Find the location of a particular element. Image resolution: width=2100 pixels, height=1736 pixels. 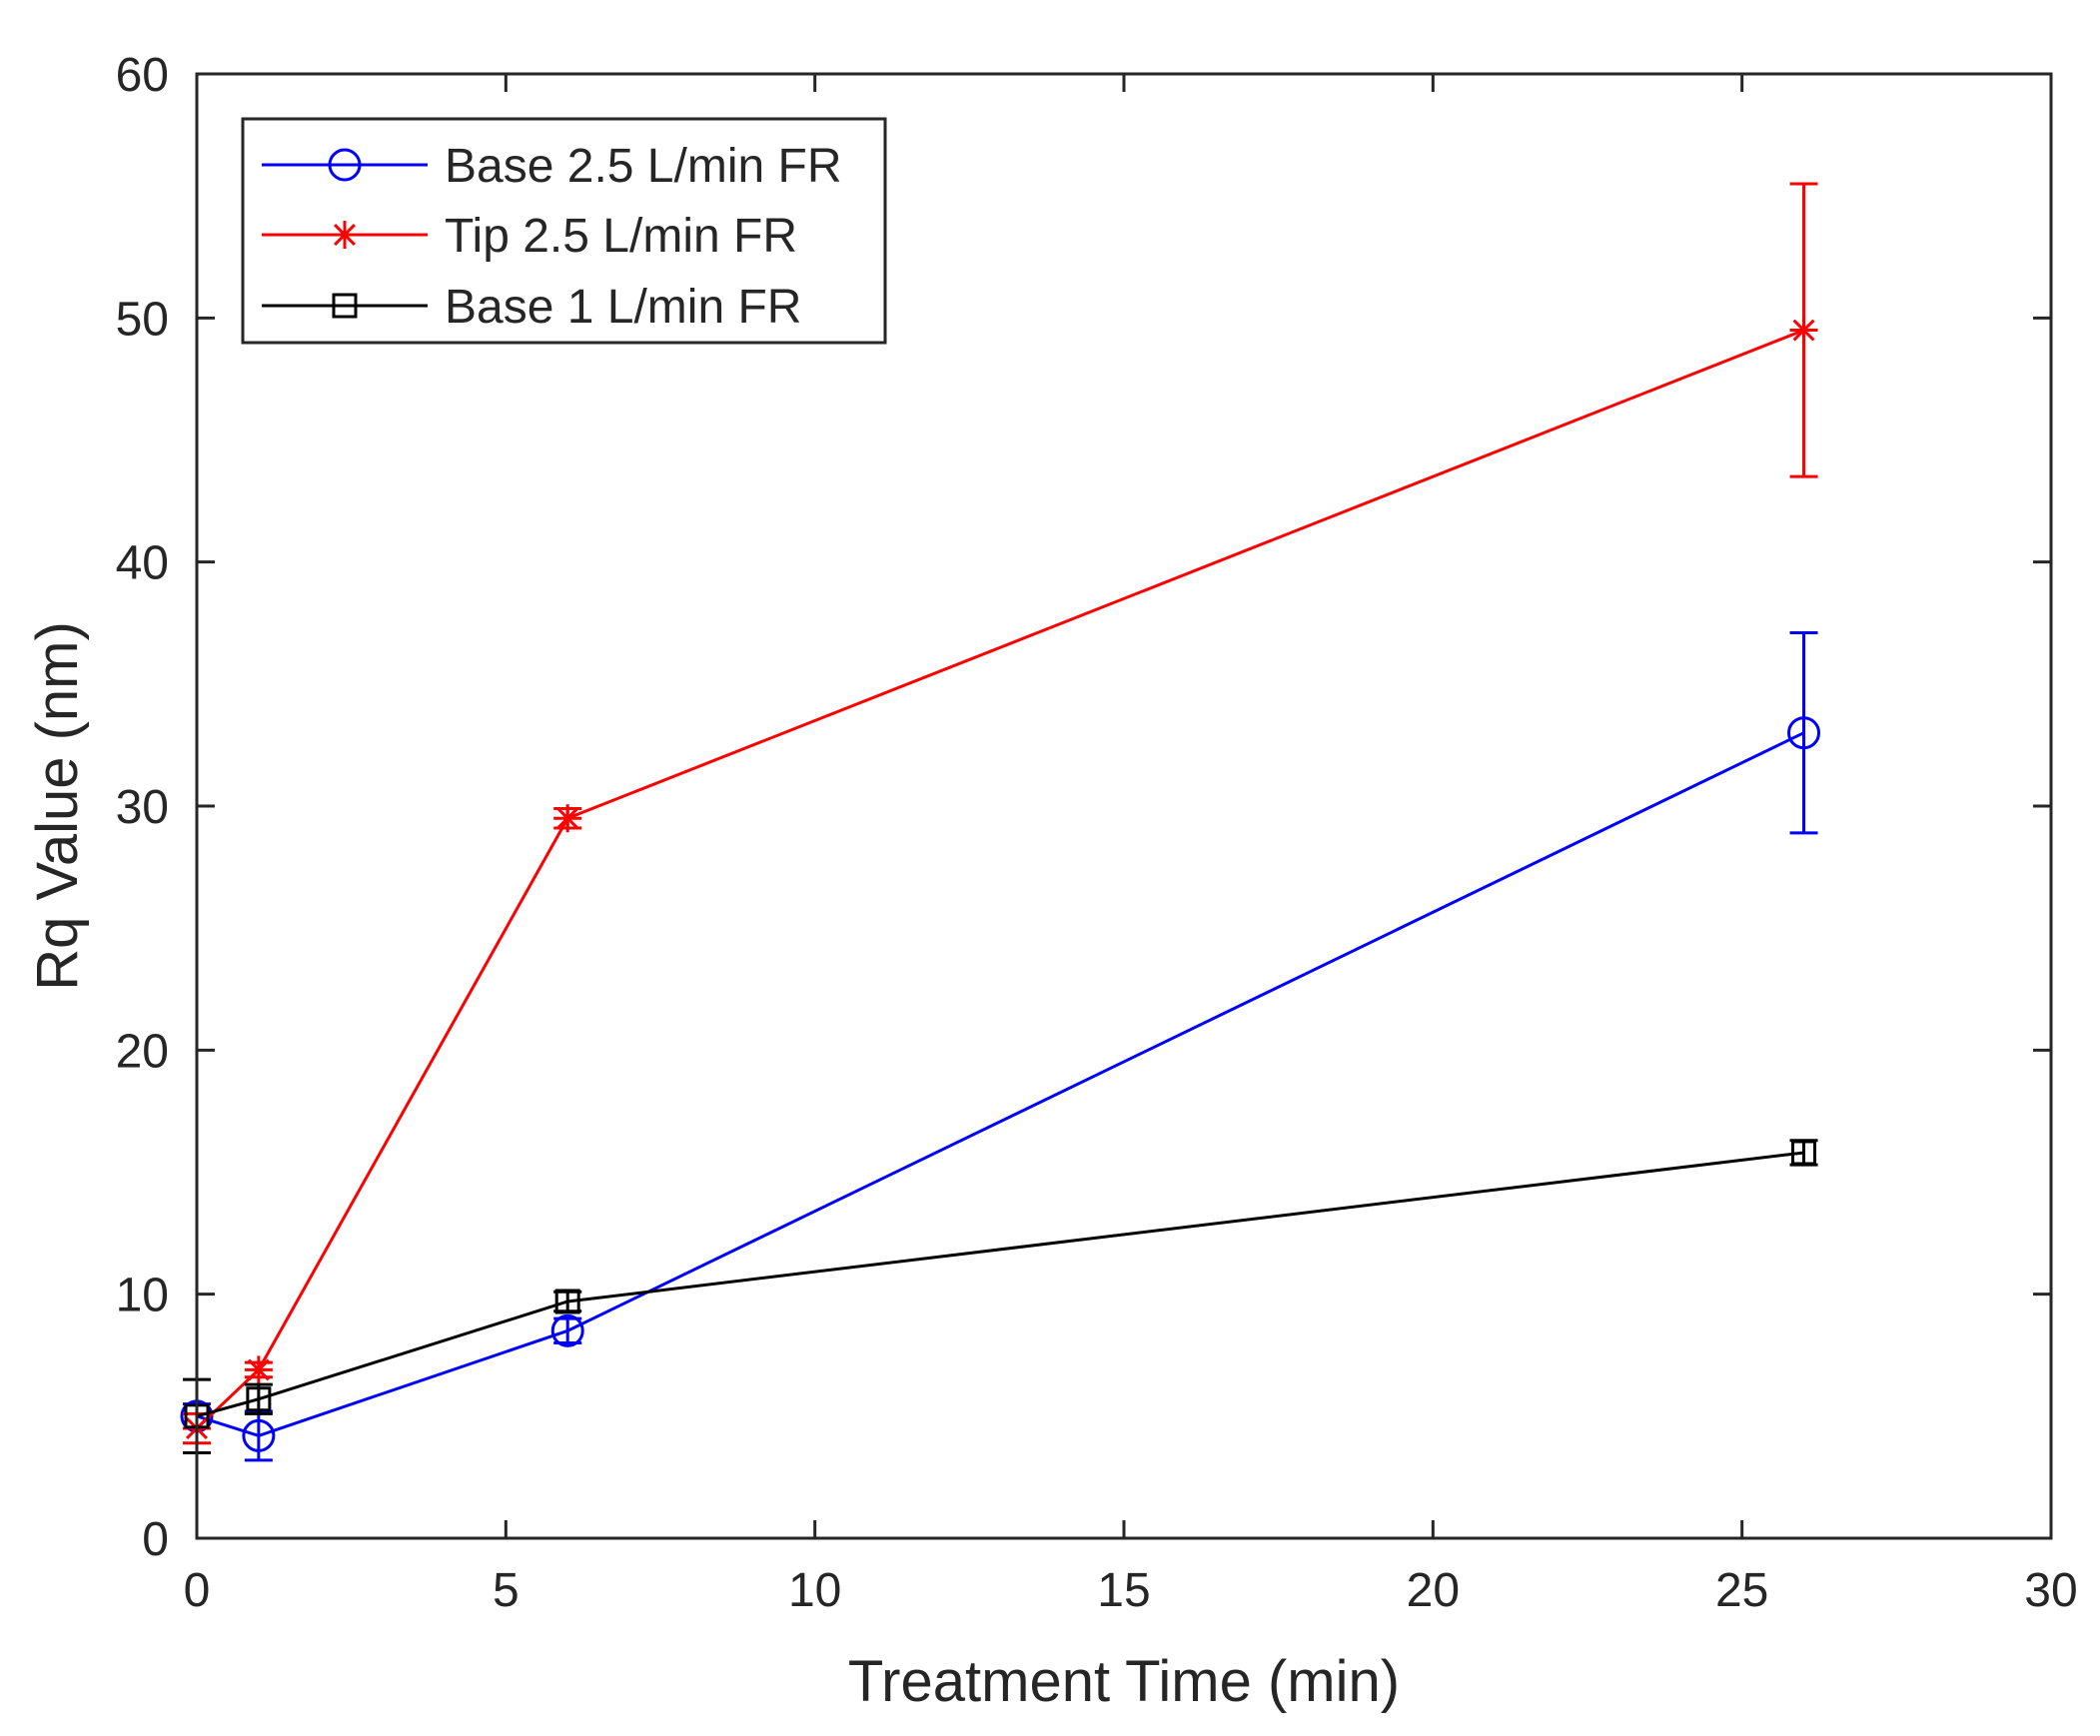

y-tick-label: 50 is located at coordinates (143, 320).